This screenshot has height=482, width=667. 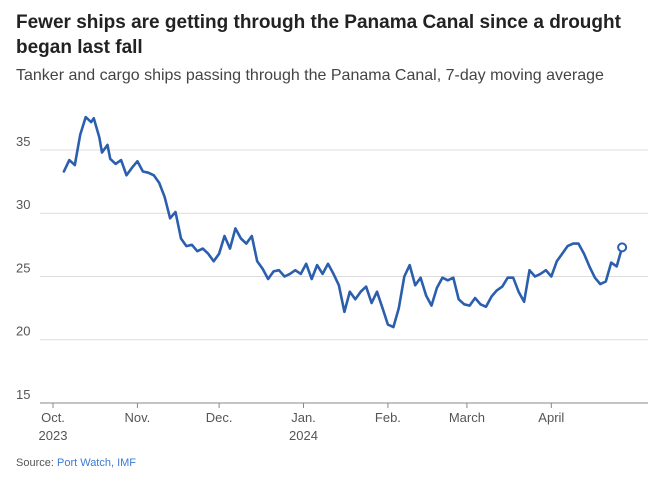 I want to click on last-point-marker, so click(x=622, y=247).